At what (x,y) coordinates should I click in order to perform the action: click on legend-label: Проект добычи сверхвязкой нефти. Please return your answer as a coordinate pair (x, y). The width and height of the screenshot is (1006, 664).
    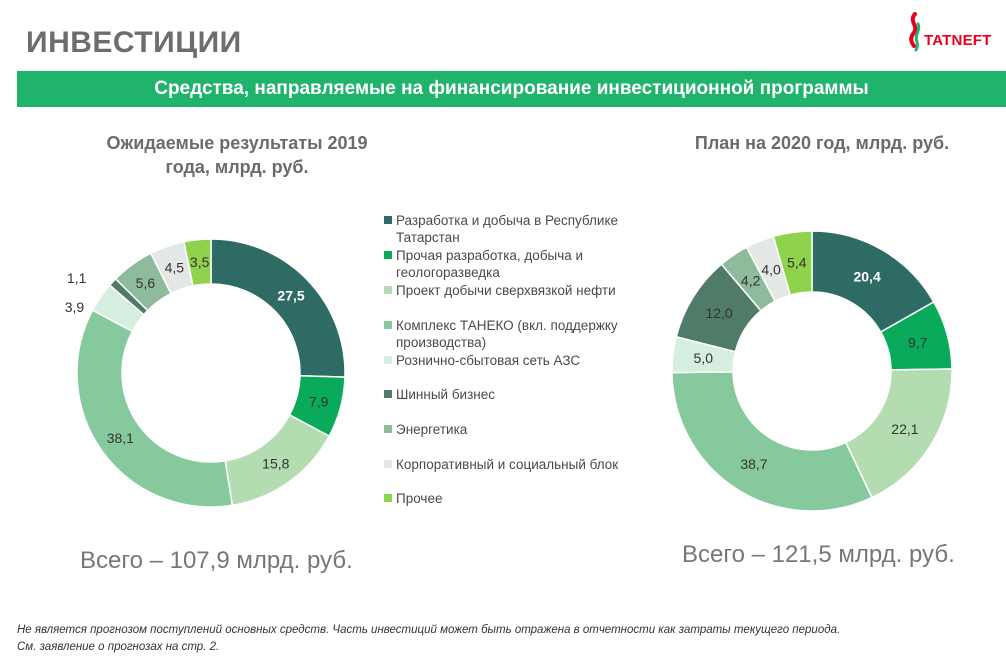
    Looking at the image, I should click on (506, 290).